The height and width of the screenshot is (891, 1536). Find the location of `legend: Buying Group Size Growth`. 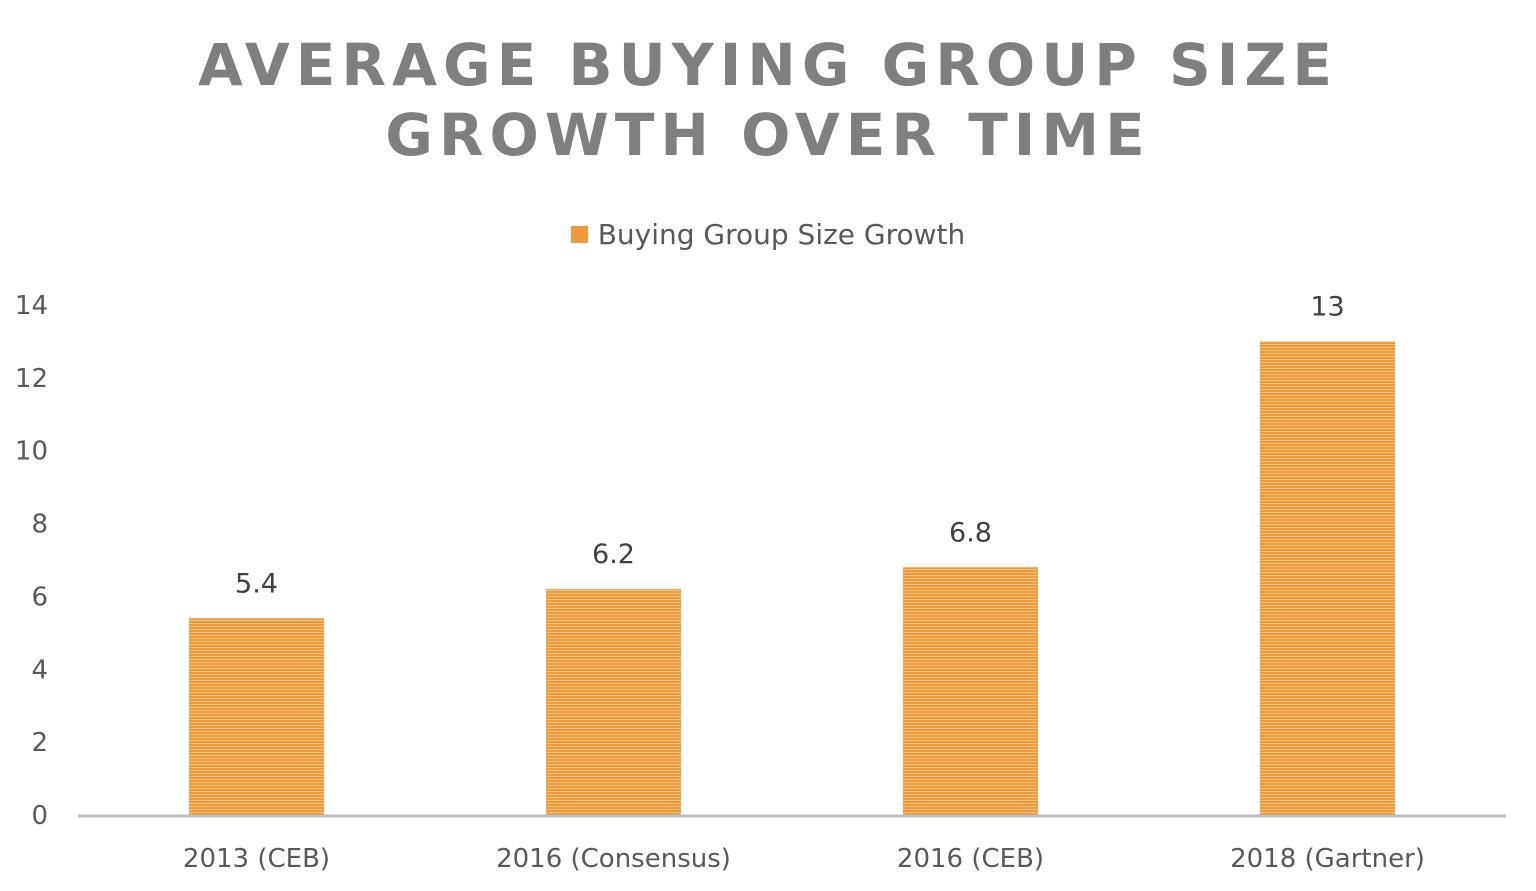

legend: Buying Group Size Growth is located at coordinates (768, 234).